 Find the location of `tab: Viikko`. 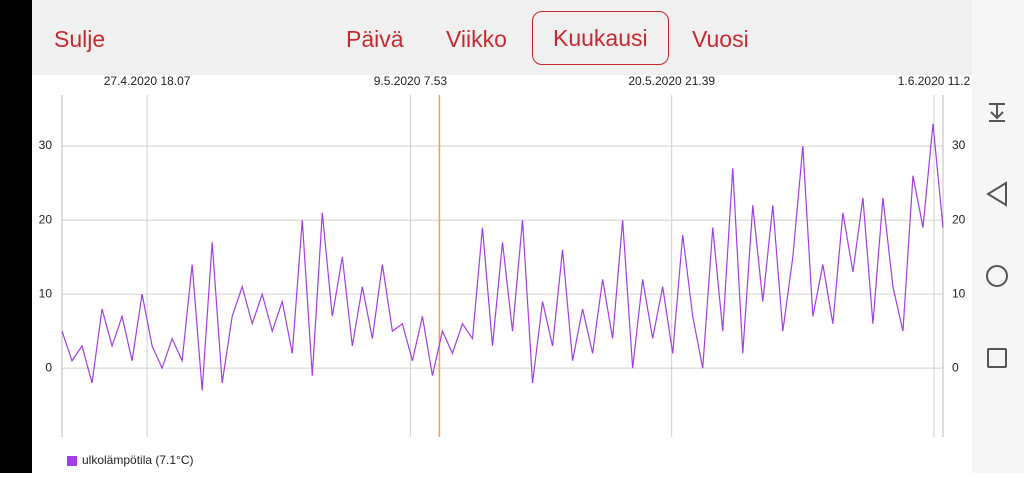

tab: Viikko is located at coordinates (476, 39).